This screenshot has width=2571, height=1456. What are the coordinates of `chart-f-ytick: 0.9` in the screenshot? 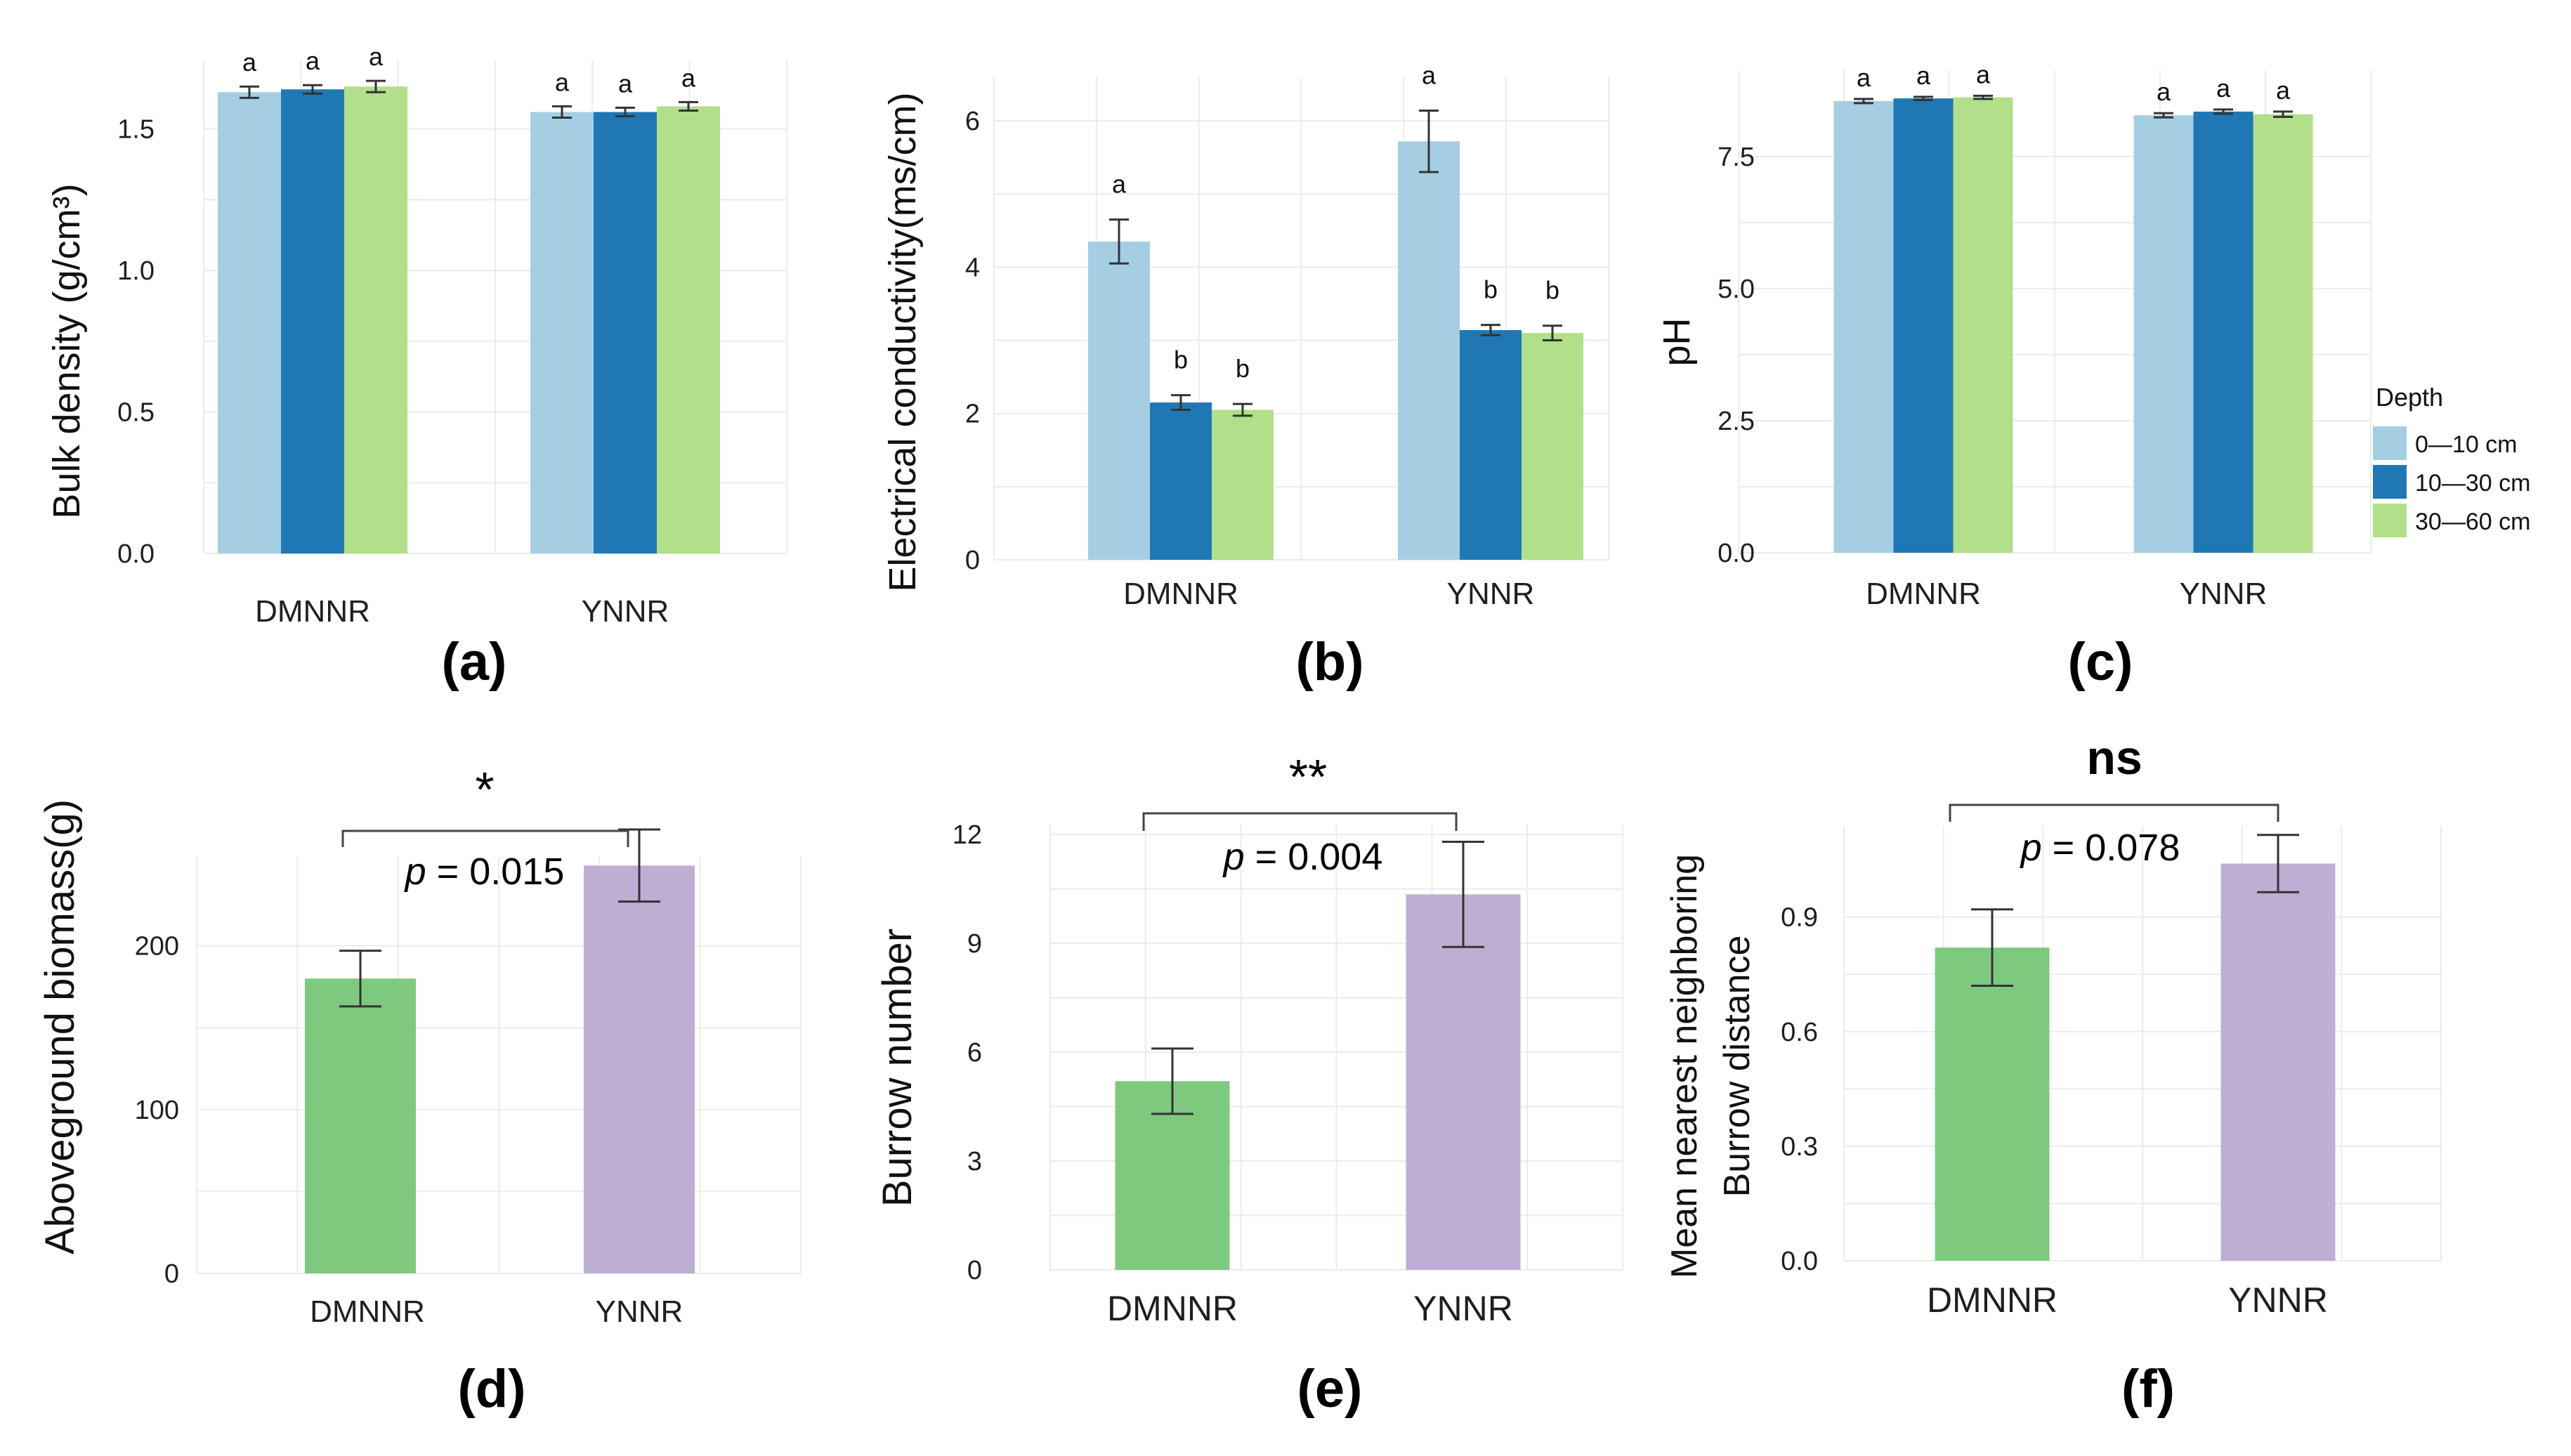 It's located at (1800, 918).